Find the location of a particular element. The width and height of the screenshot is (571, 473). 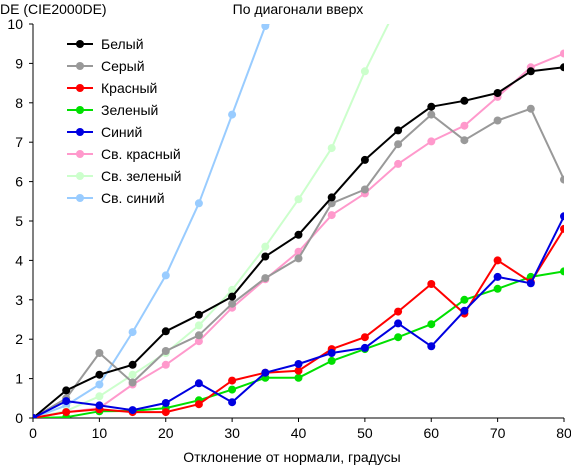

legend-label: Св. красный is located at coordinates (141, 154).